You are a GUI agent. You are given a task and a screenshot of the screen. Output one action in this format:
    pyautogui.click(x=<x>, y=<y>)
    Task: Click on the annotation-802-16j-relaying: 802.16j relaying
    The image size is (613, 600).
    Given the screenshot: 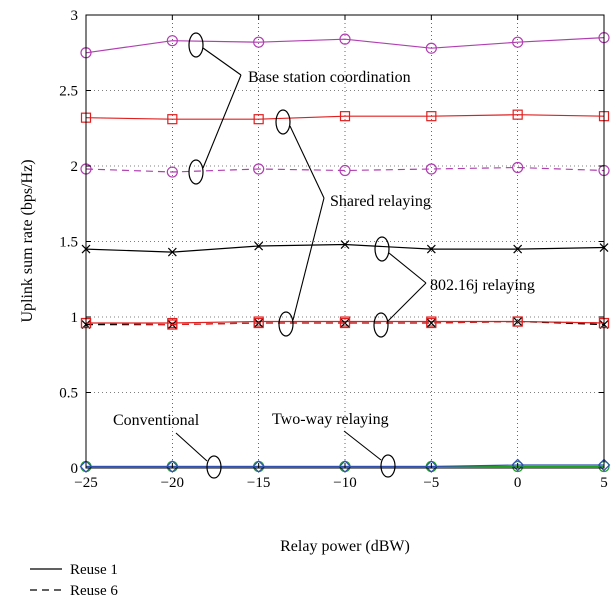 What is the action you would take?
    pyautogui.click(x=482, y=285)
    